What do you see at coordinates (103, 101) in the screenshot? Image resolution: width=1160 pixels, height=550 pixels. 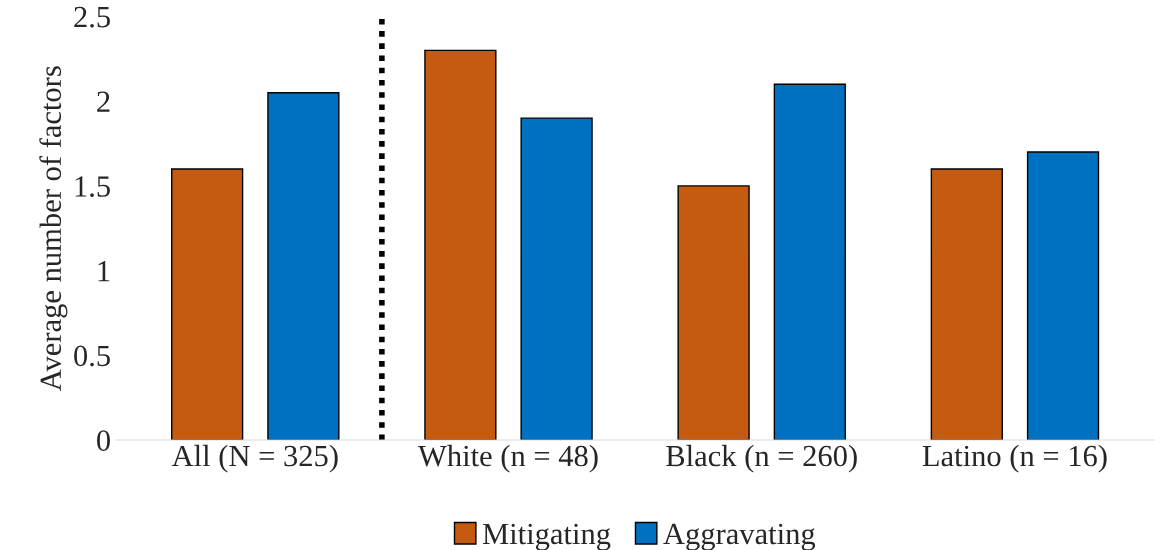 I see `y-tick-label: 2` at bounding box center [103, 101].